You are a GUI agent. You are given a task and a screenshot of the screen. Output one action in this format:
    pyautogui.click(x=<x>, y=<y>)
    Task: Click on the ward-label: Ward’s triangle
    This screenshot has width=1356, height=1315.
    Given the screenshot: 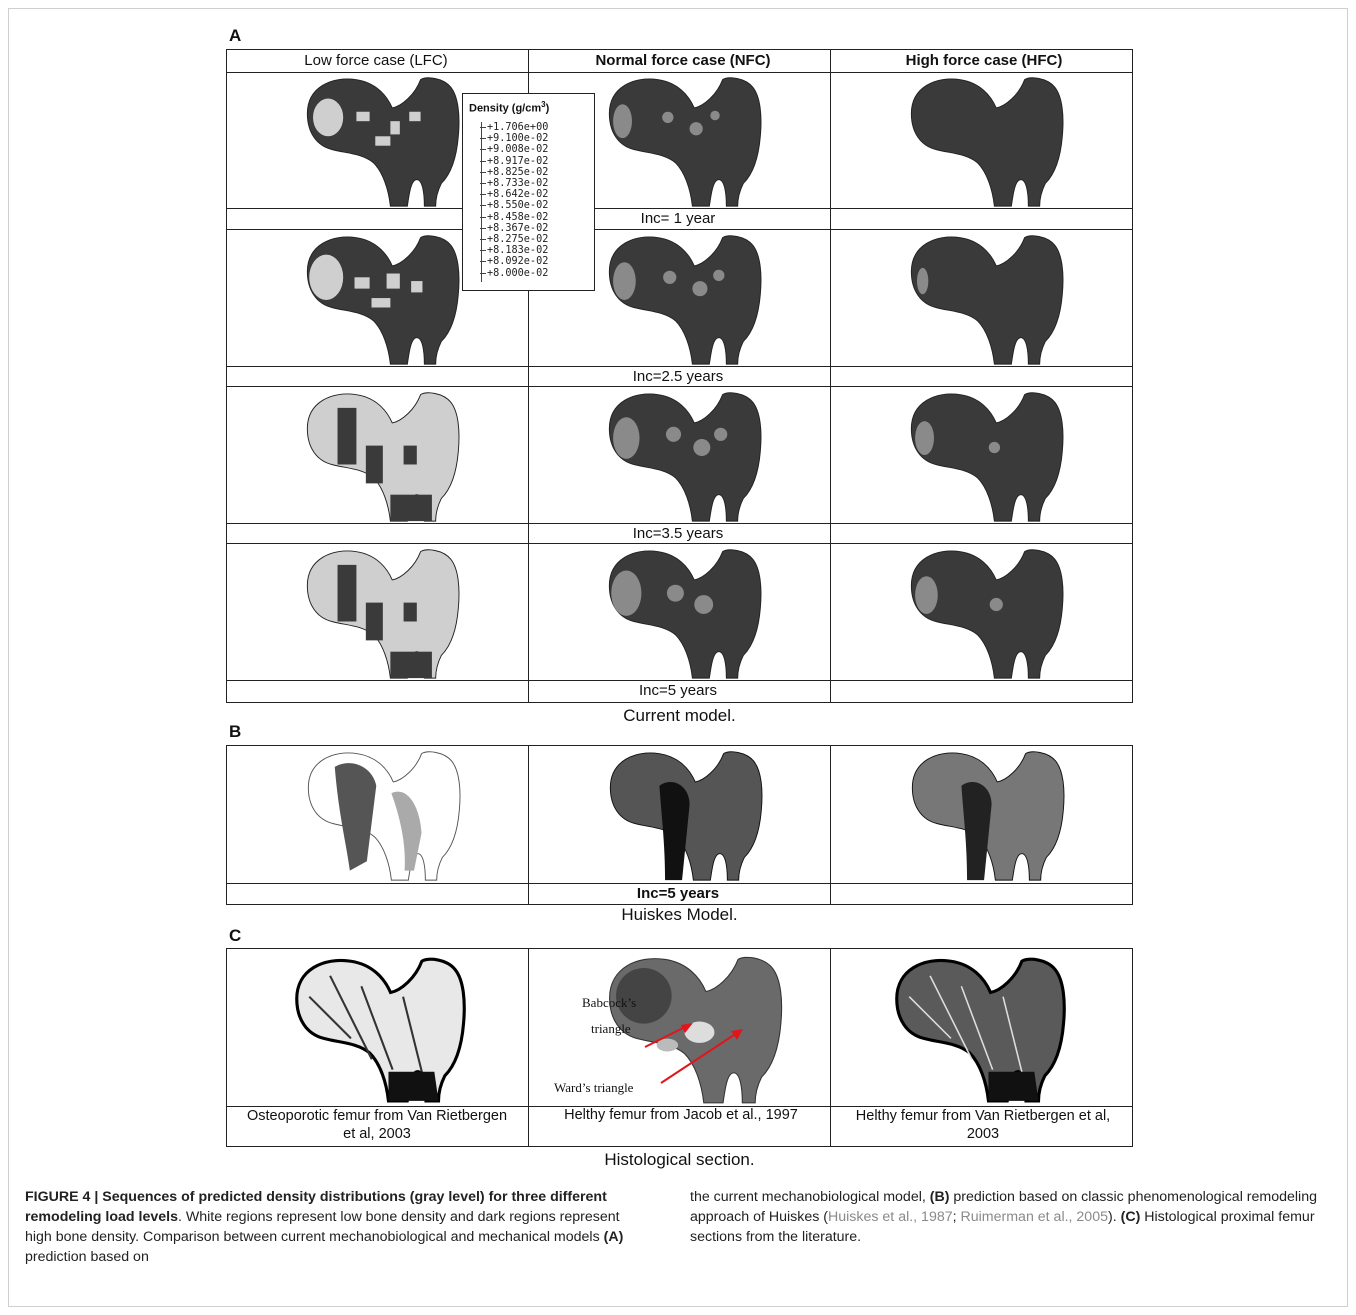 What is the action you would take?
    pyautogui.click(x=594, y=1087)
    